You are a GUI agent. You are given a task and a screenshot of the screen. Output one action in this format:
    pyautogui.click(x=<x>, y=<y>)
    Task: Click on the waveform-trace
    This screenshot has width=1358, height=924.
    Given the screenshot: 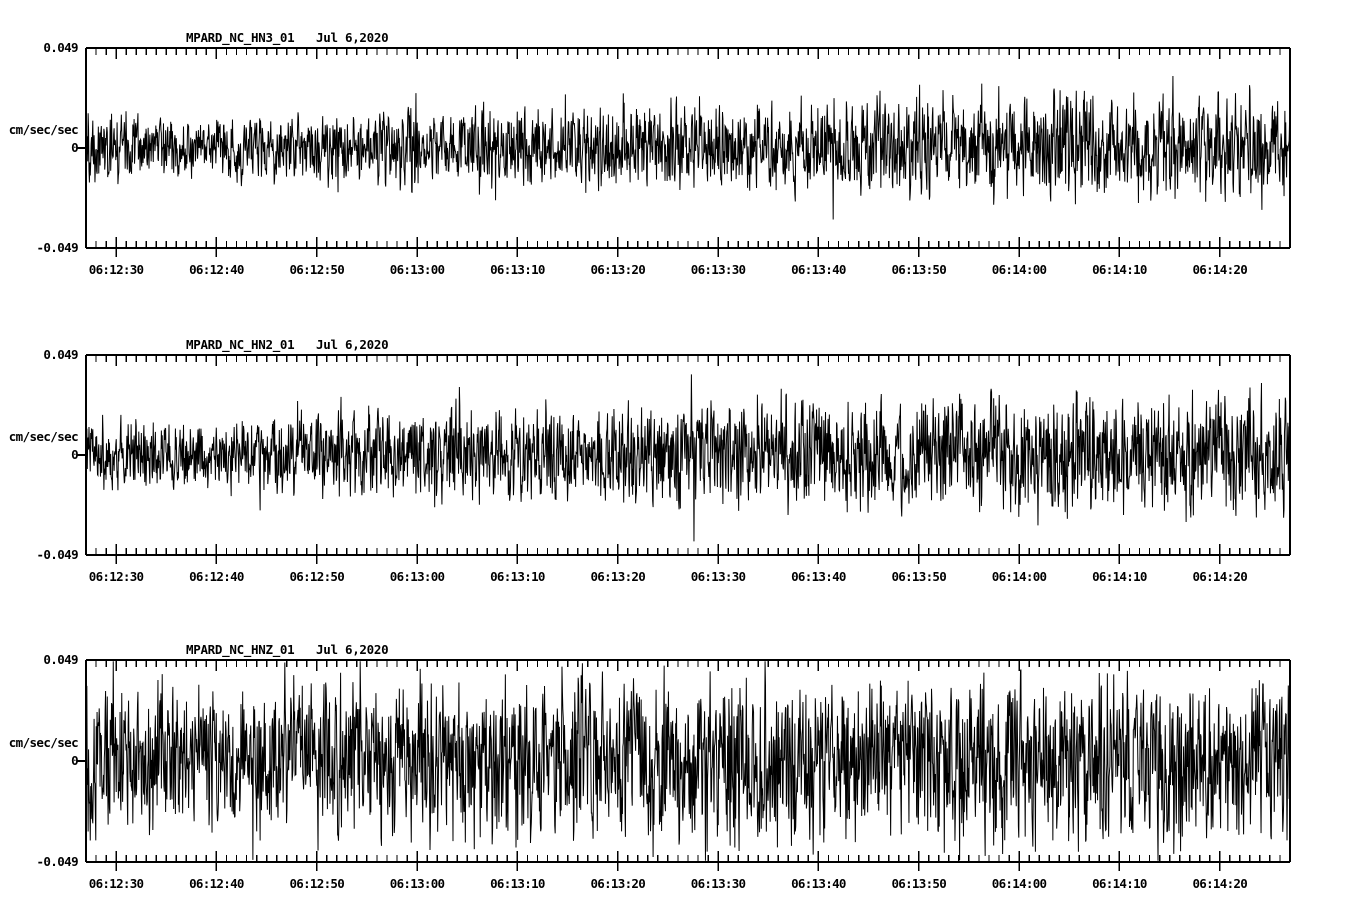 What is the action you would take?
    pyautogui.click(x=688, y=147)
    